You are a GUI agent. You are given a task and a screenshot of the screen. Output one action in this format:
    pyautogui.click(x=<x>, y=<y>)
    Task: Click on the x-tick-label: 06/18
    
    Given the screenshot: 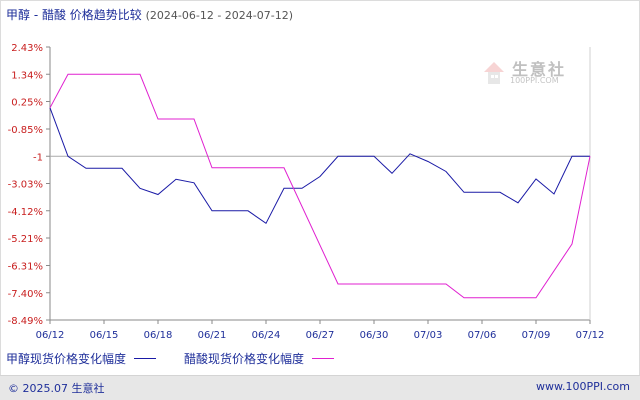 What is the action you would take?
    pyautogui.click(x=158, y=335)
    